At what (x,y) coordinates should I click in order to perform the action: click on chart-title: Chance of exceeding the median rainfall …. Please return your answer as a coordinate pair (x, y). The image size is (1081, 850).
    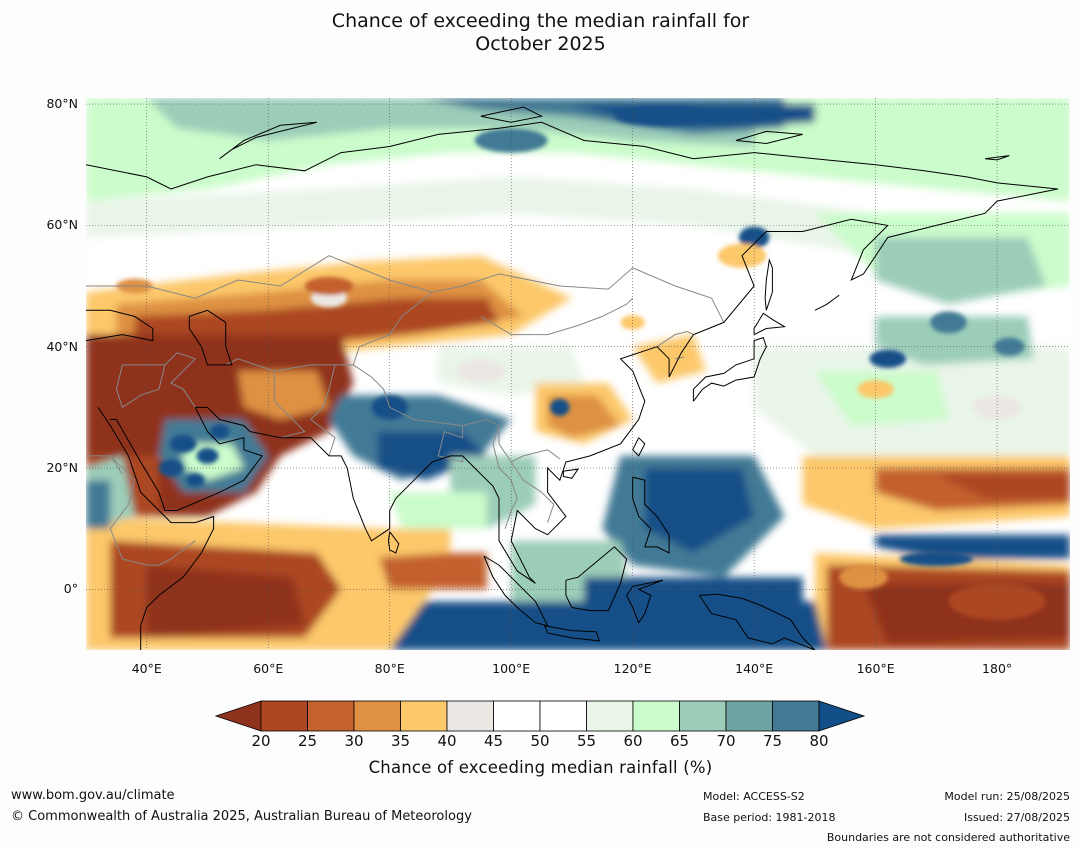
    Looking at the image, I should click on (540, 33).